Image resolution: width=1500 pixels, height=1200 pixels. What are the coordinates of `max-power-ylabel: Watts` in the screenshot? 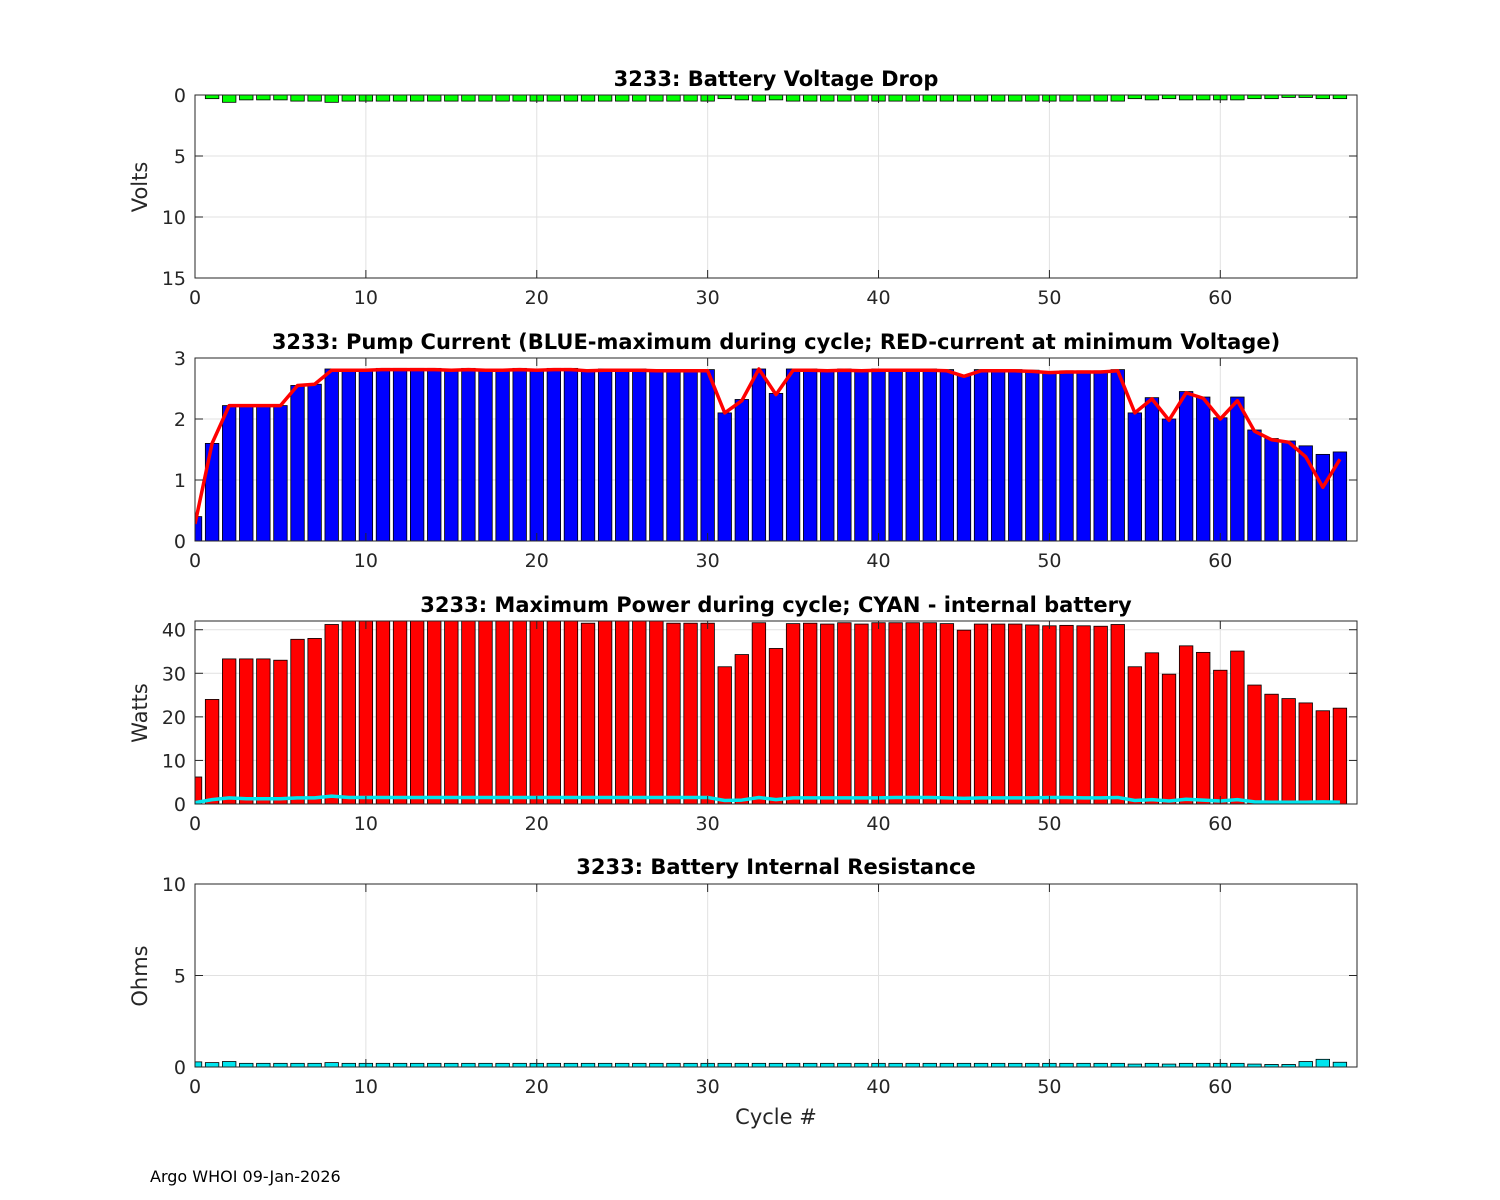 It's located at (140, 713).